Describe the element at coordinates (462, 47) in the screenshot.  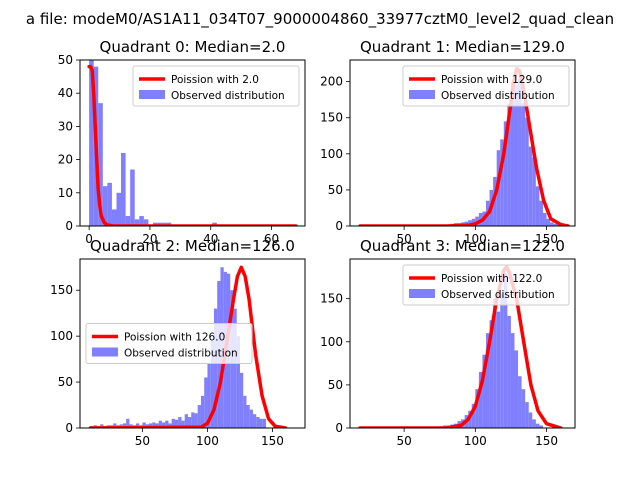
I see `subplot-title: Quadrant 1: Median=129.0` at that location.